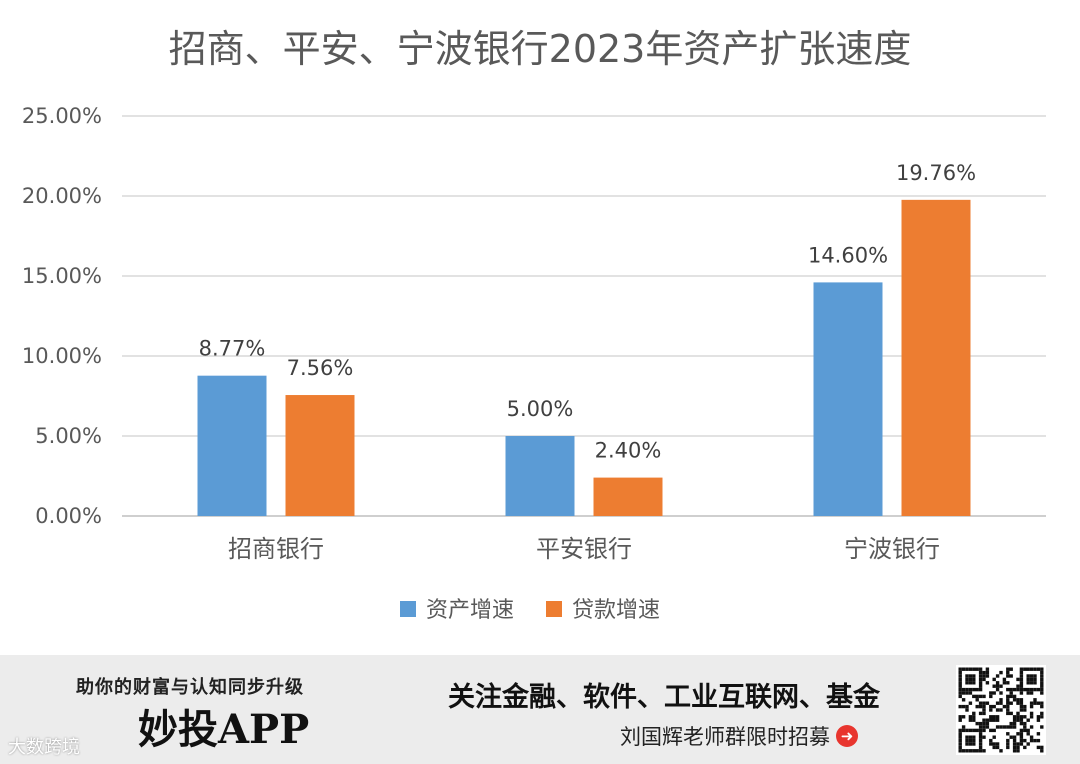 The image size is (1080, 764). Describe the element at coordinates (44, 747) in the screenshot. I see `watermark: 大数跨境` at that location.